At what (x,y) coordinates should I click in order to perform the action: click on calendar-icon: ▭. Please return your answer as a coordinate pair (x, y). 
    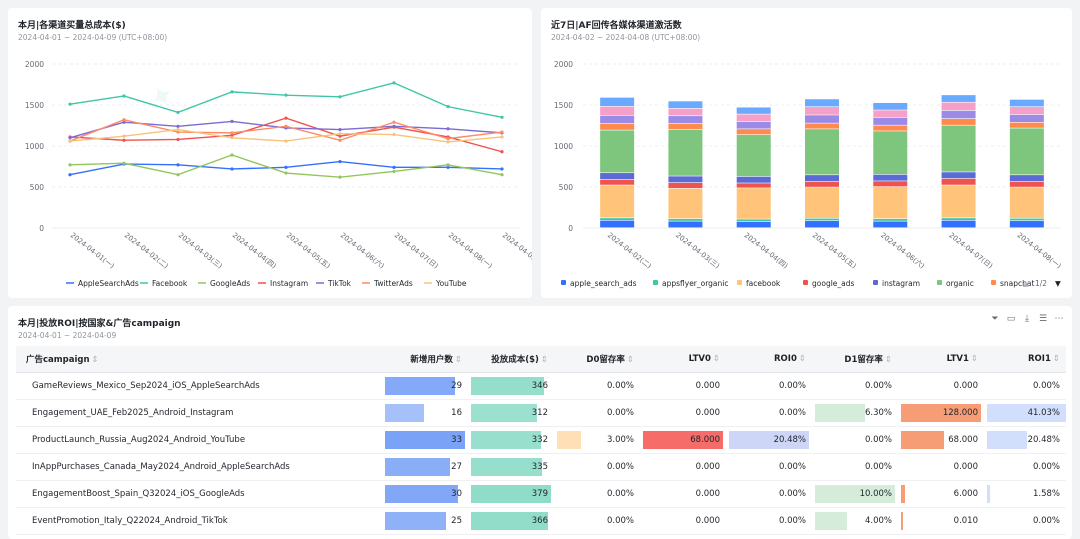
    Looking at the image, I should click on (1011, 319).